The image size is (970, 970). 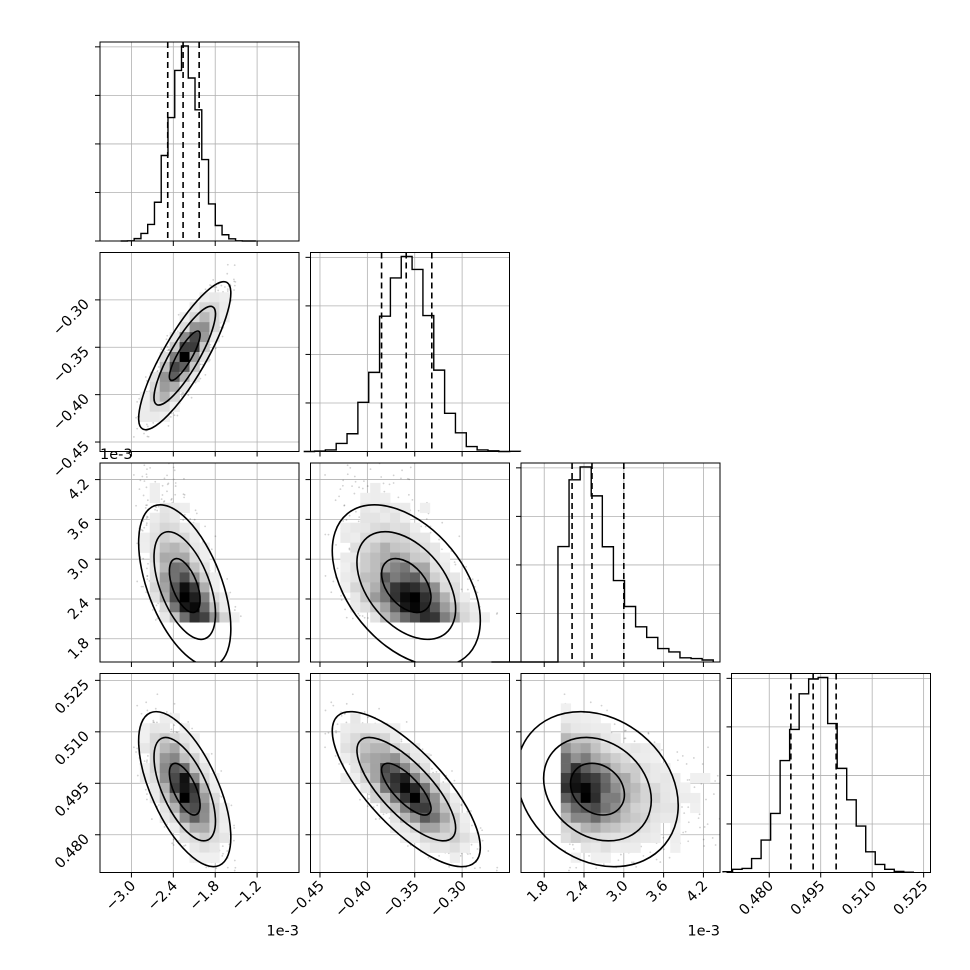 What do you see at coordinates (187, 562) in the screenshot?
I see `density-layer` at bounding box center [187, 562].